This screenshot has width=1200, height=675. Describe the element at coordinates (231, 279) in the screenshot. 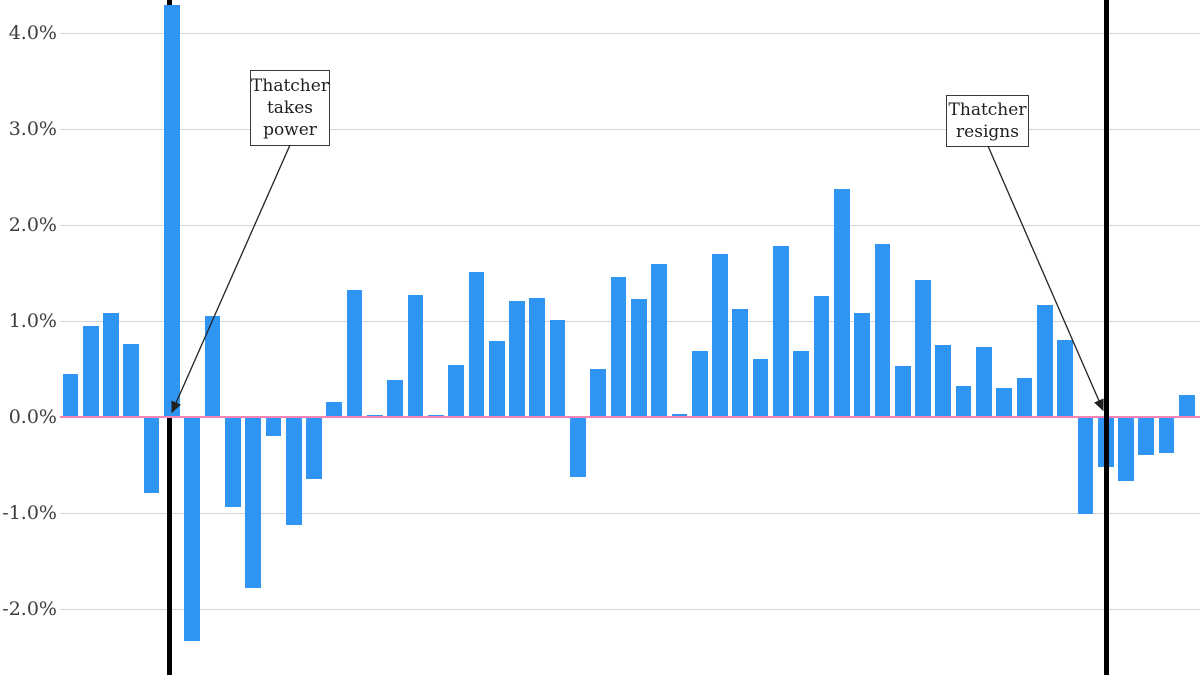

I see `annotation-thatcher-takes-power-arrow` at that location.